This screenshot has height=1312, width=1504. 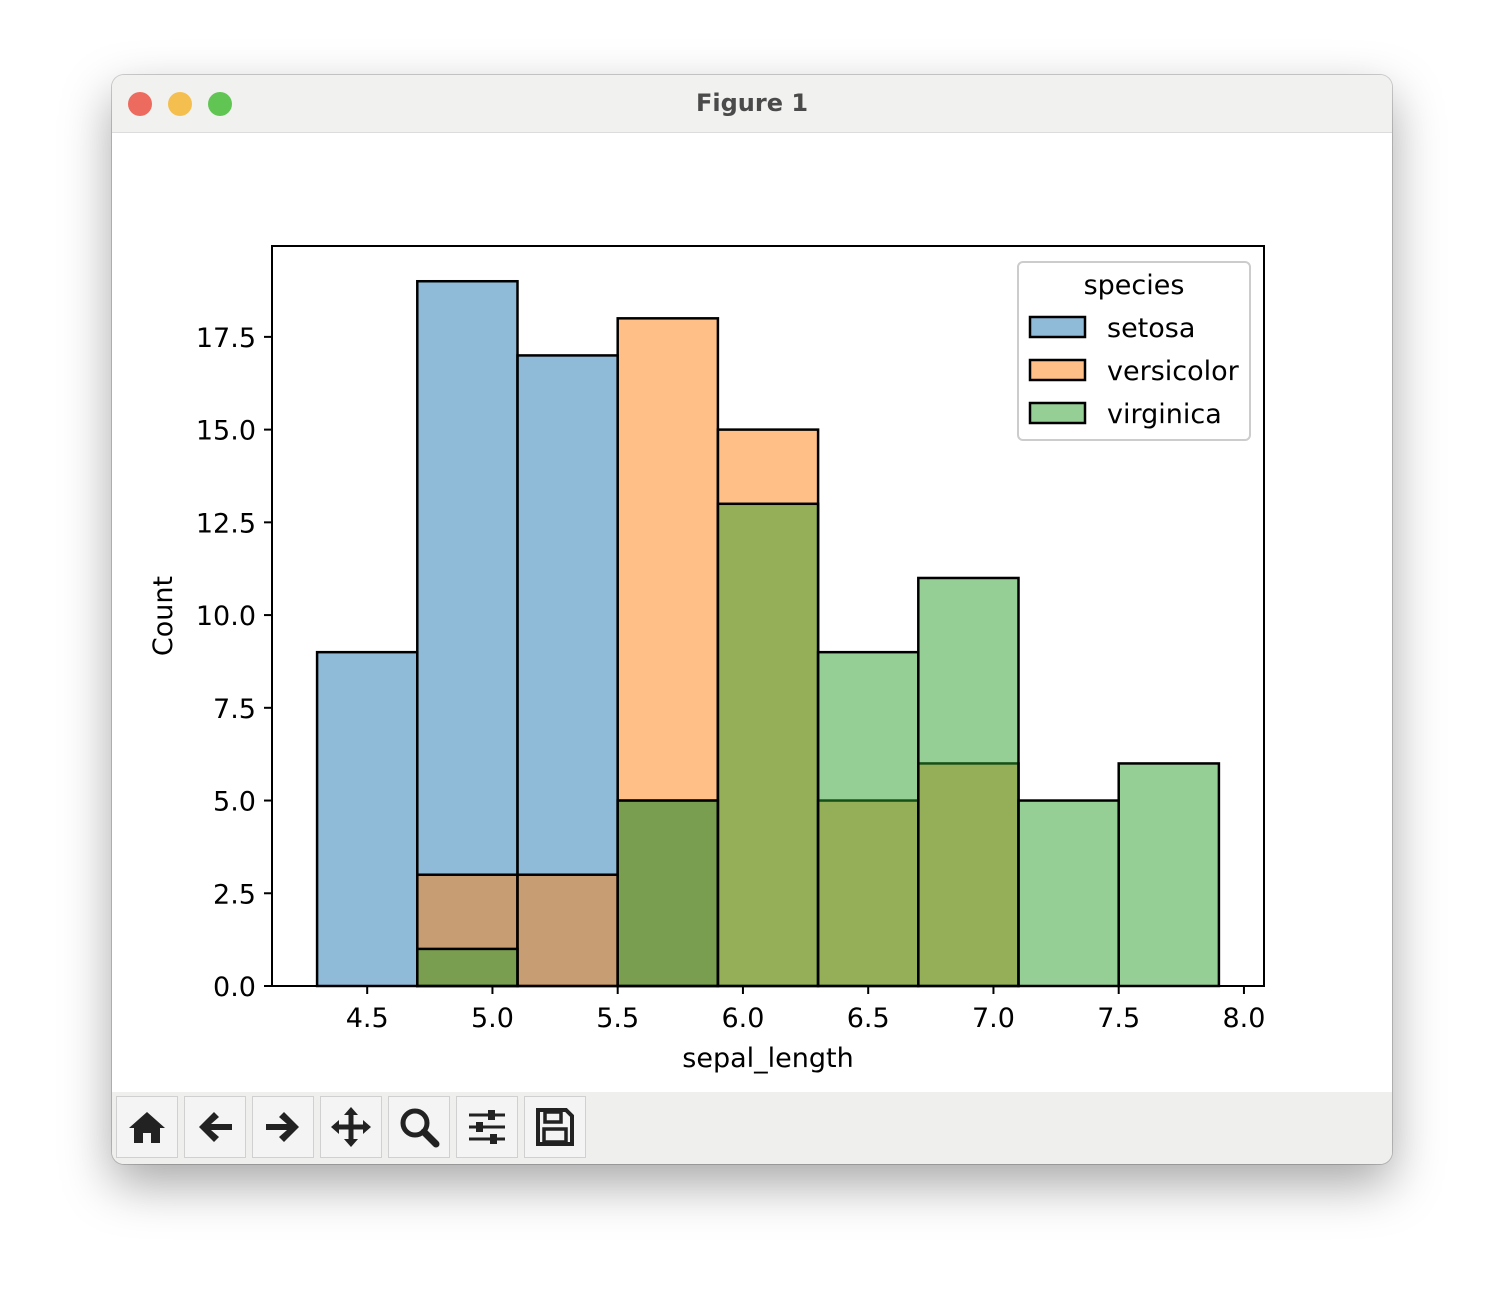 I want to click on x-tick-label: 5.5, so click(x=617, y=1018).